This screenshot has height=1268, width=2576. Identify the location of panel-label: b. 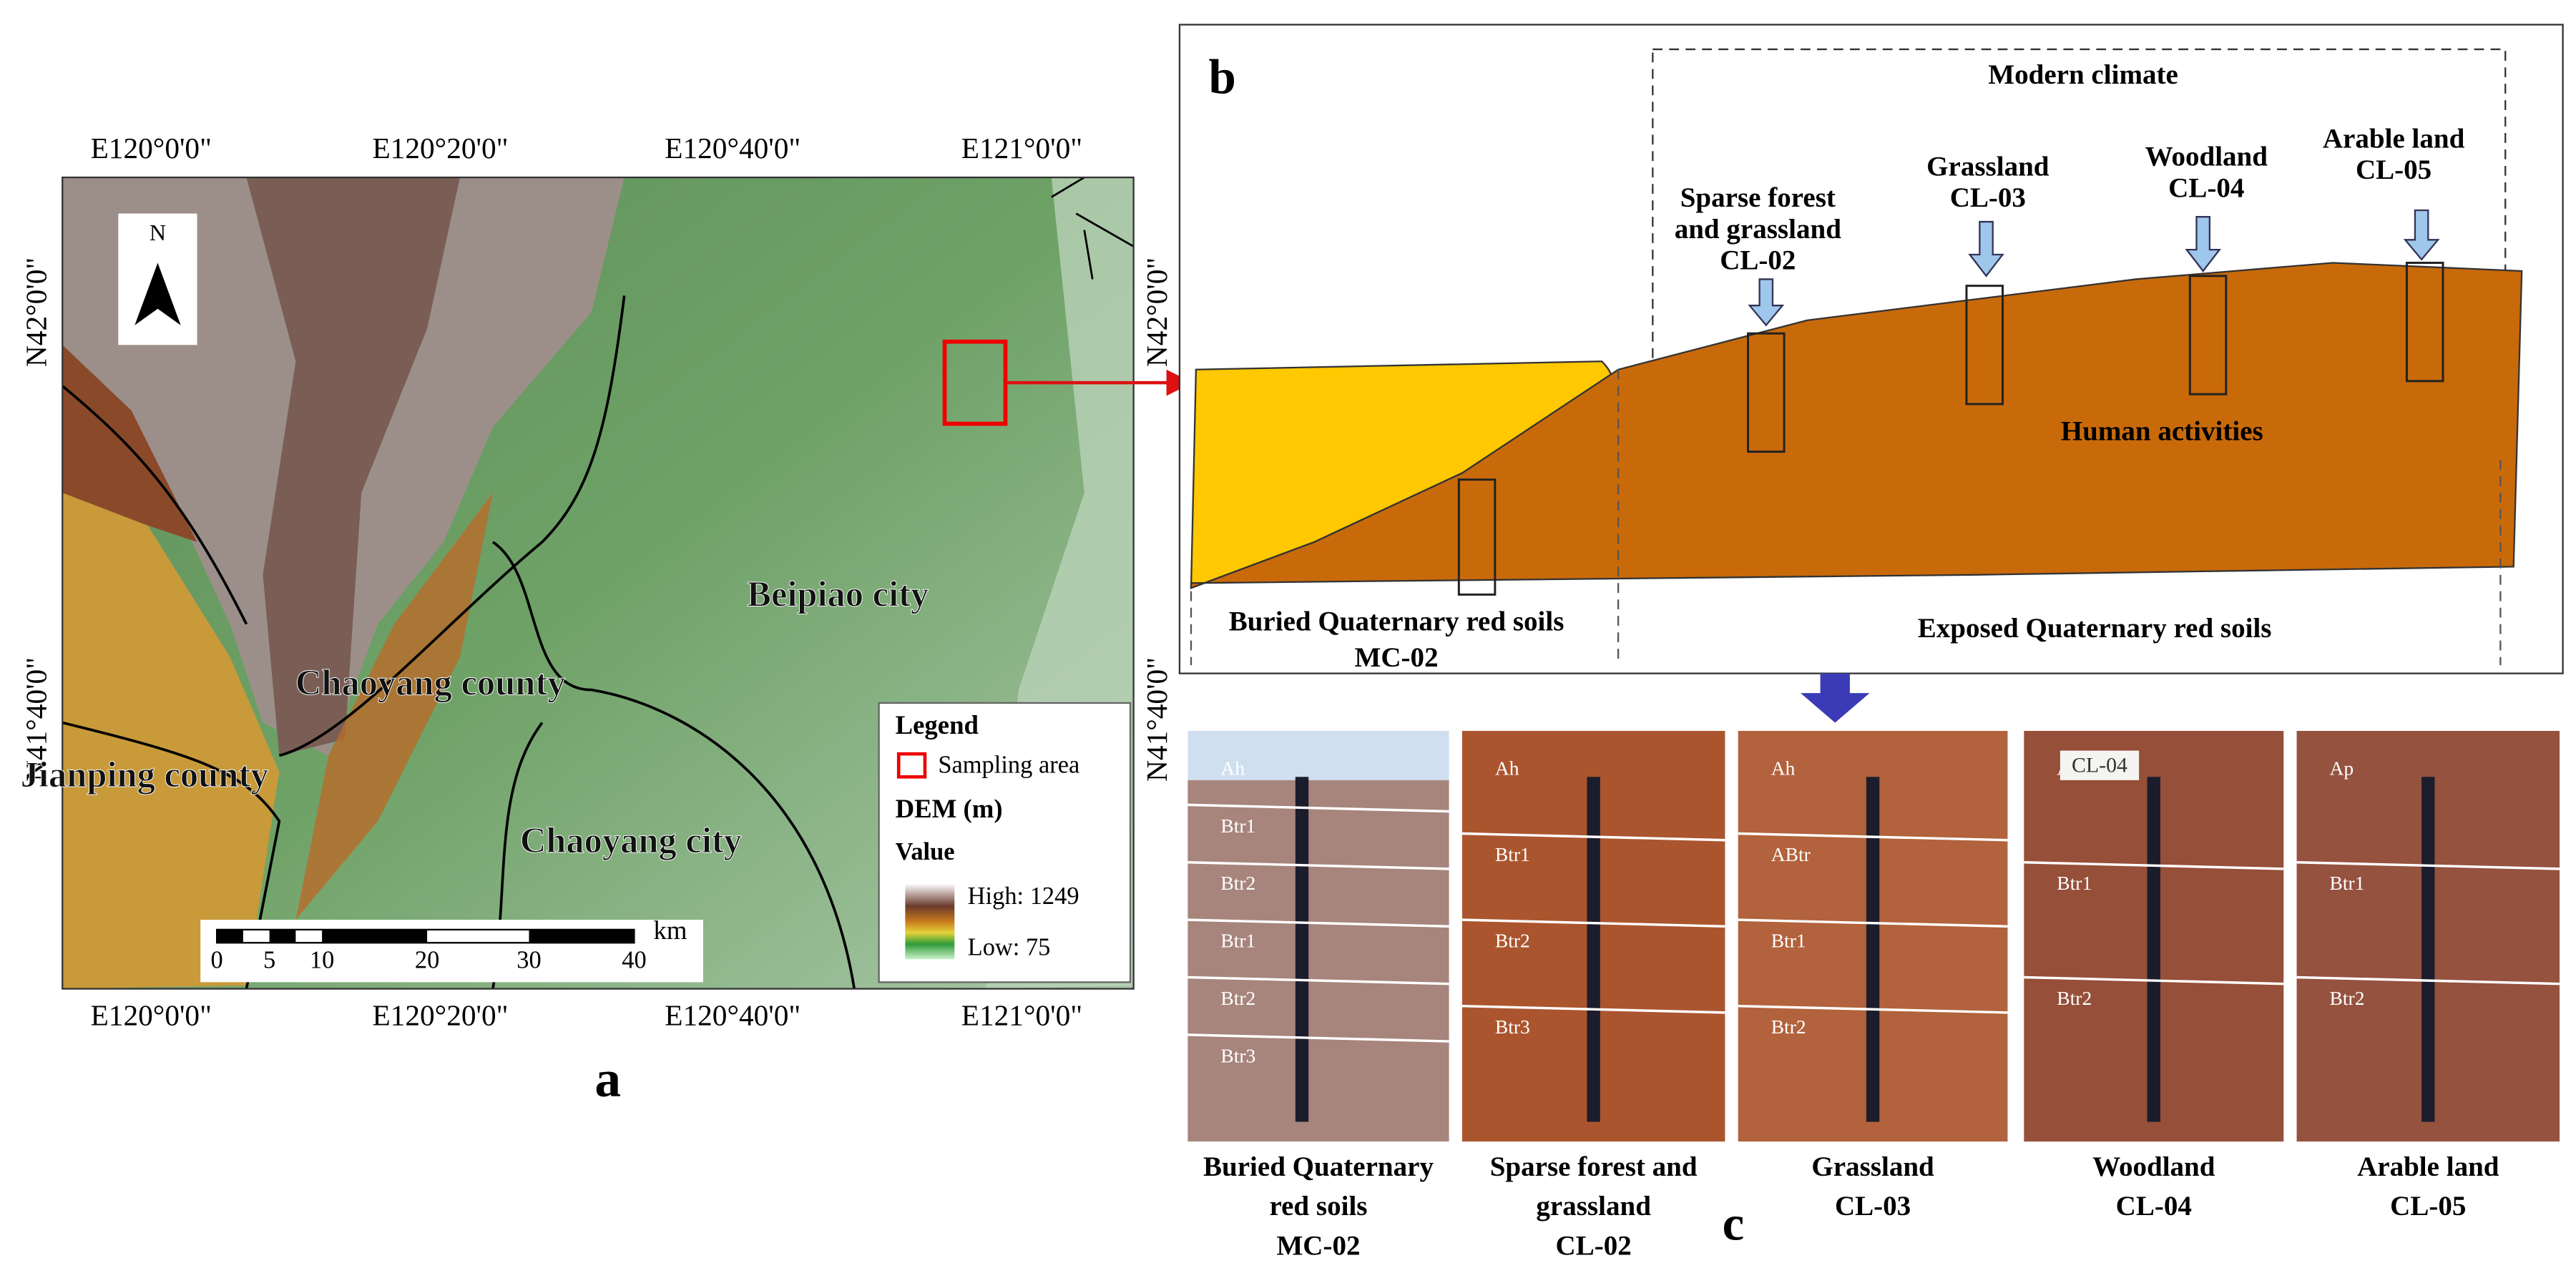
(1221, 77).